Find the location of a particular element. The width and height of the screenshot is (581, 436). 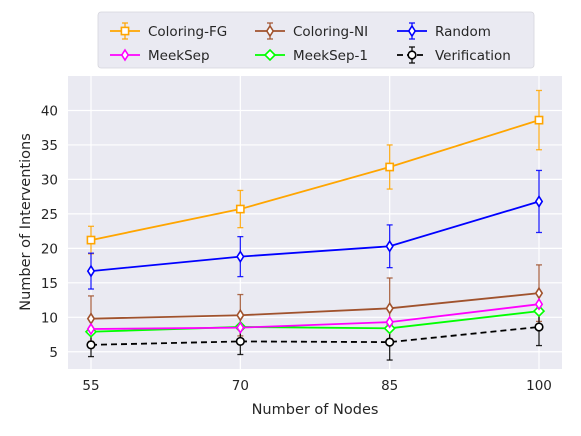

y-ticks: 5 10 15 20 25 30 35 40 is located at coordinates (49, 231).